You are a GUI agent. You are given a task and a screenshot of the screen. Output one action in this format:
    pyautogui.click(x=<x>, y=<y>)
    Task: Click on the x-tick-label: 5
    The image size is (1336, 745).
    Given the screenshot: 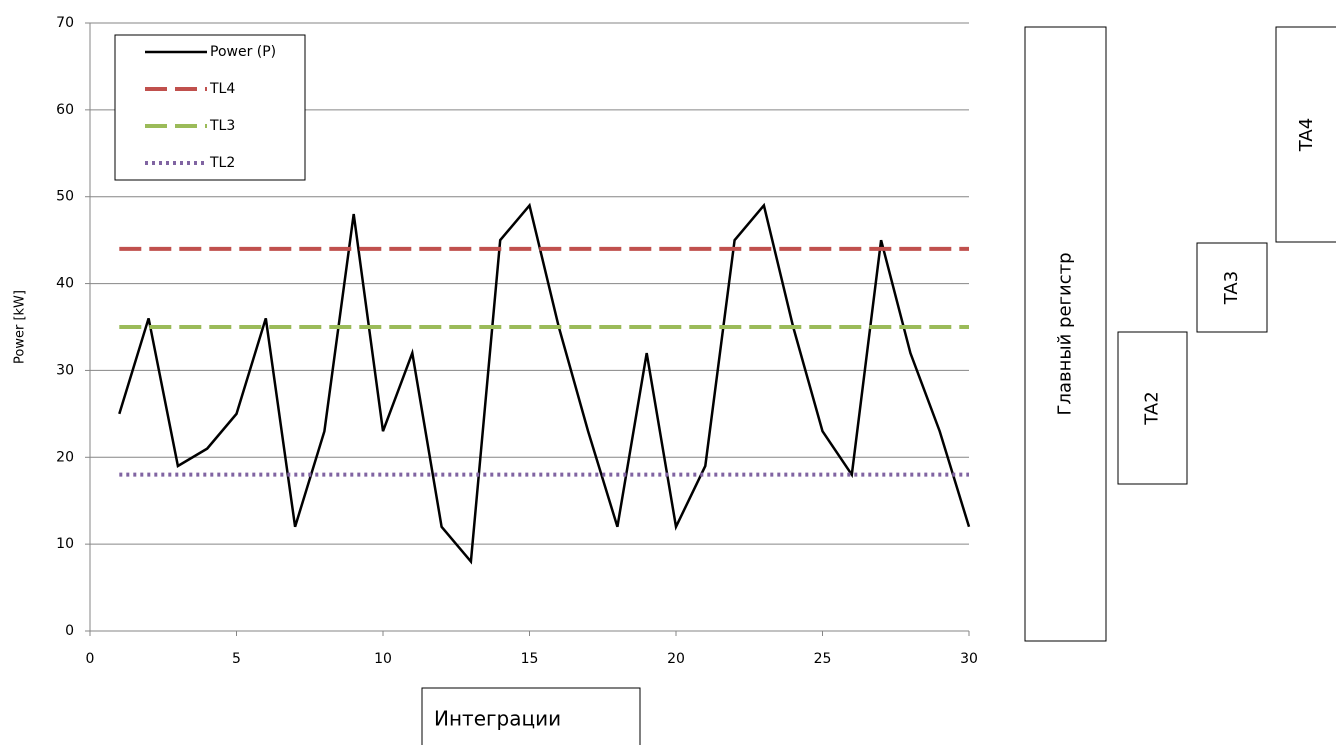 What is the action you would take?
    pyautogui.click(x=236, y=659)
    